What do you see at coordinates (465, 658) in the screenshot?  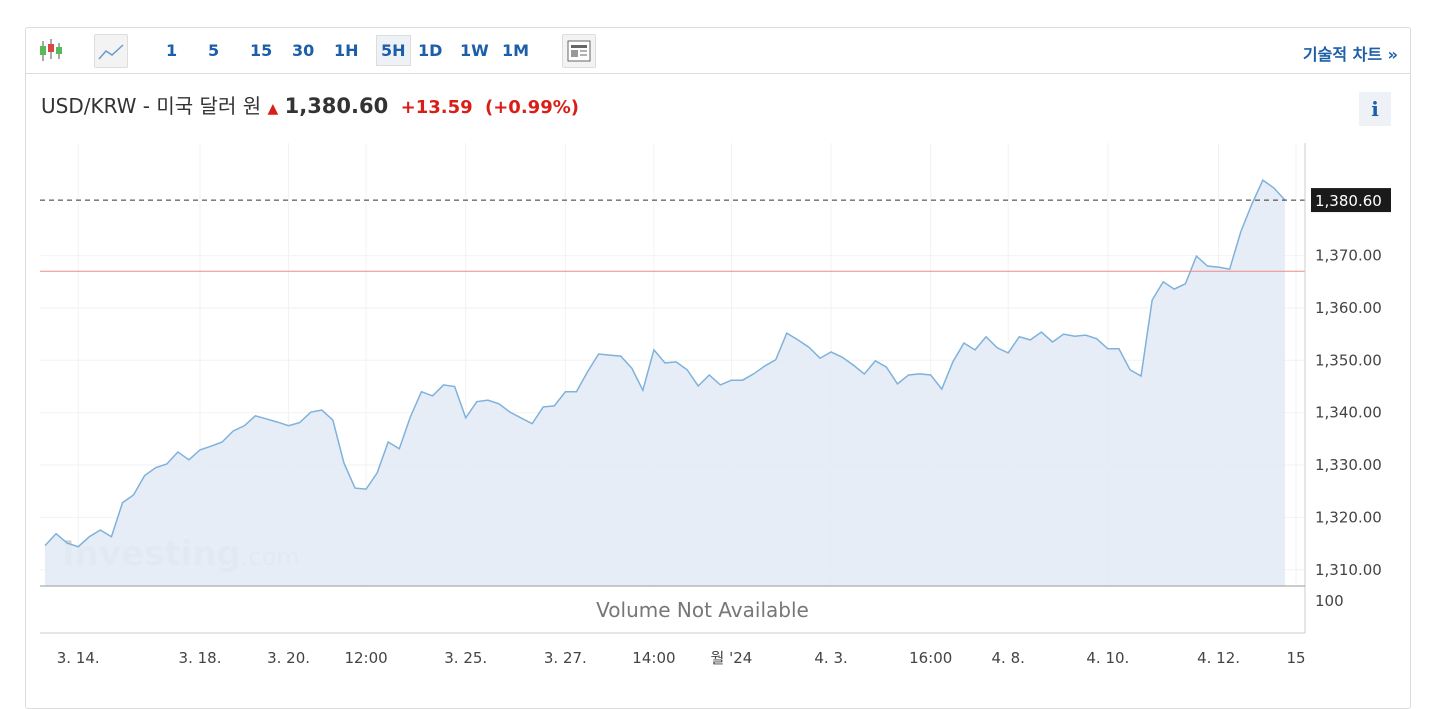 I see `x-tick-label: 3. 25.` at bounding box center [465, 658].